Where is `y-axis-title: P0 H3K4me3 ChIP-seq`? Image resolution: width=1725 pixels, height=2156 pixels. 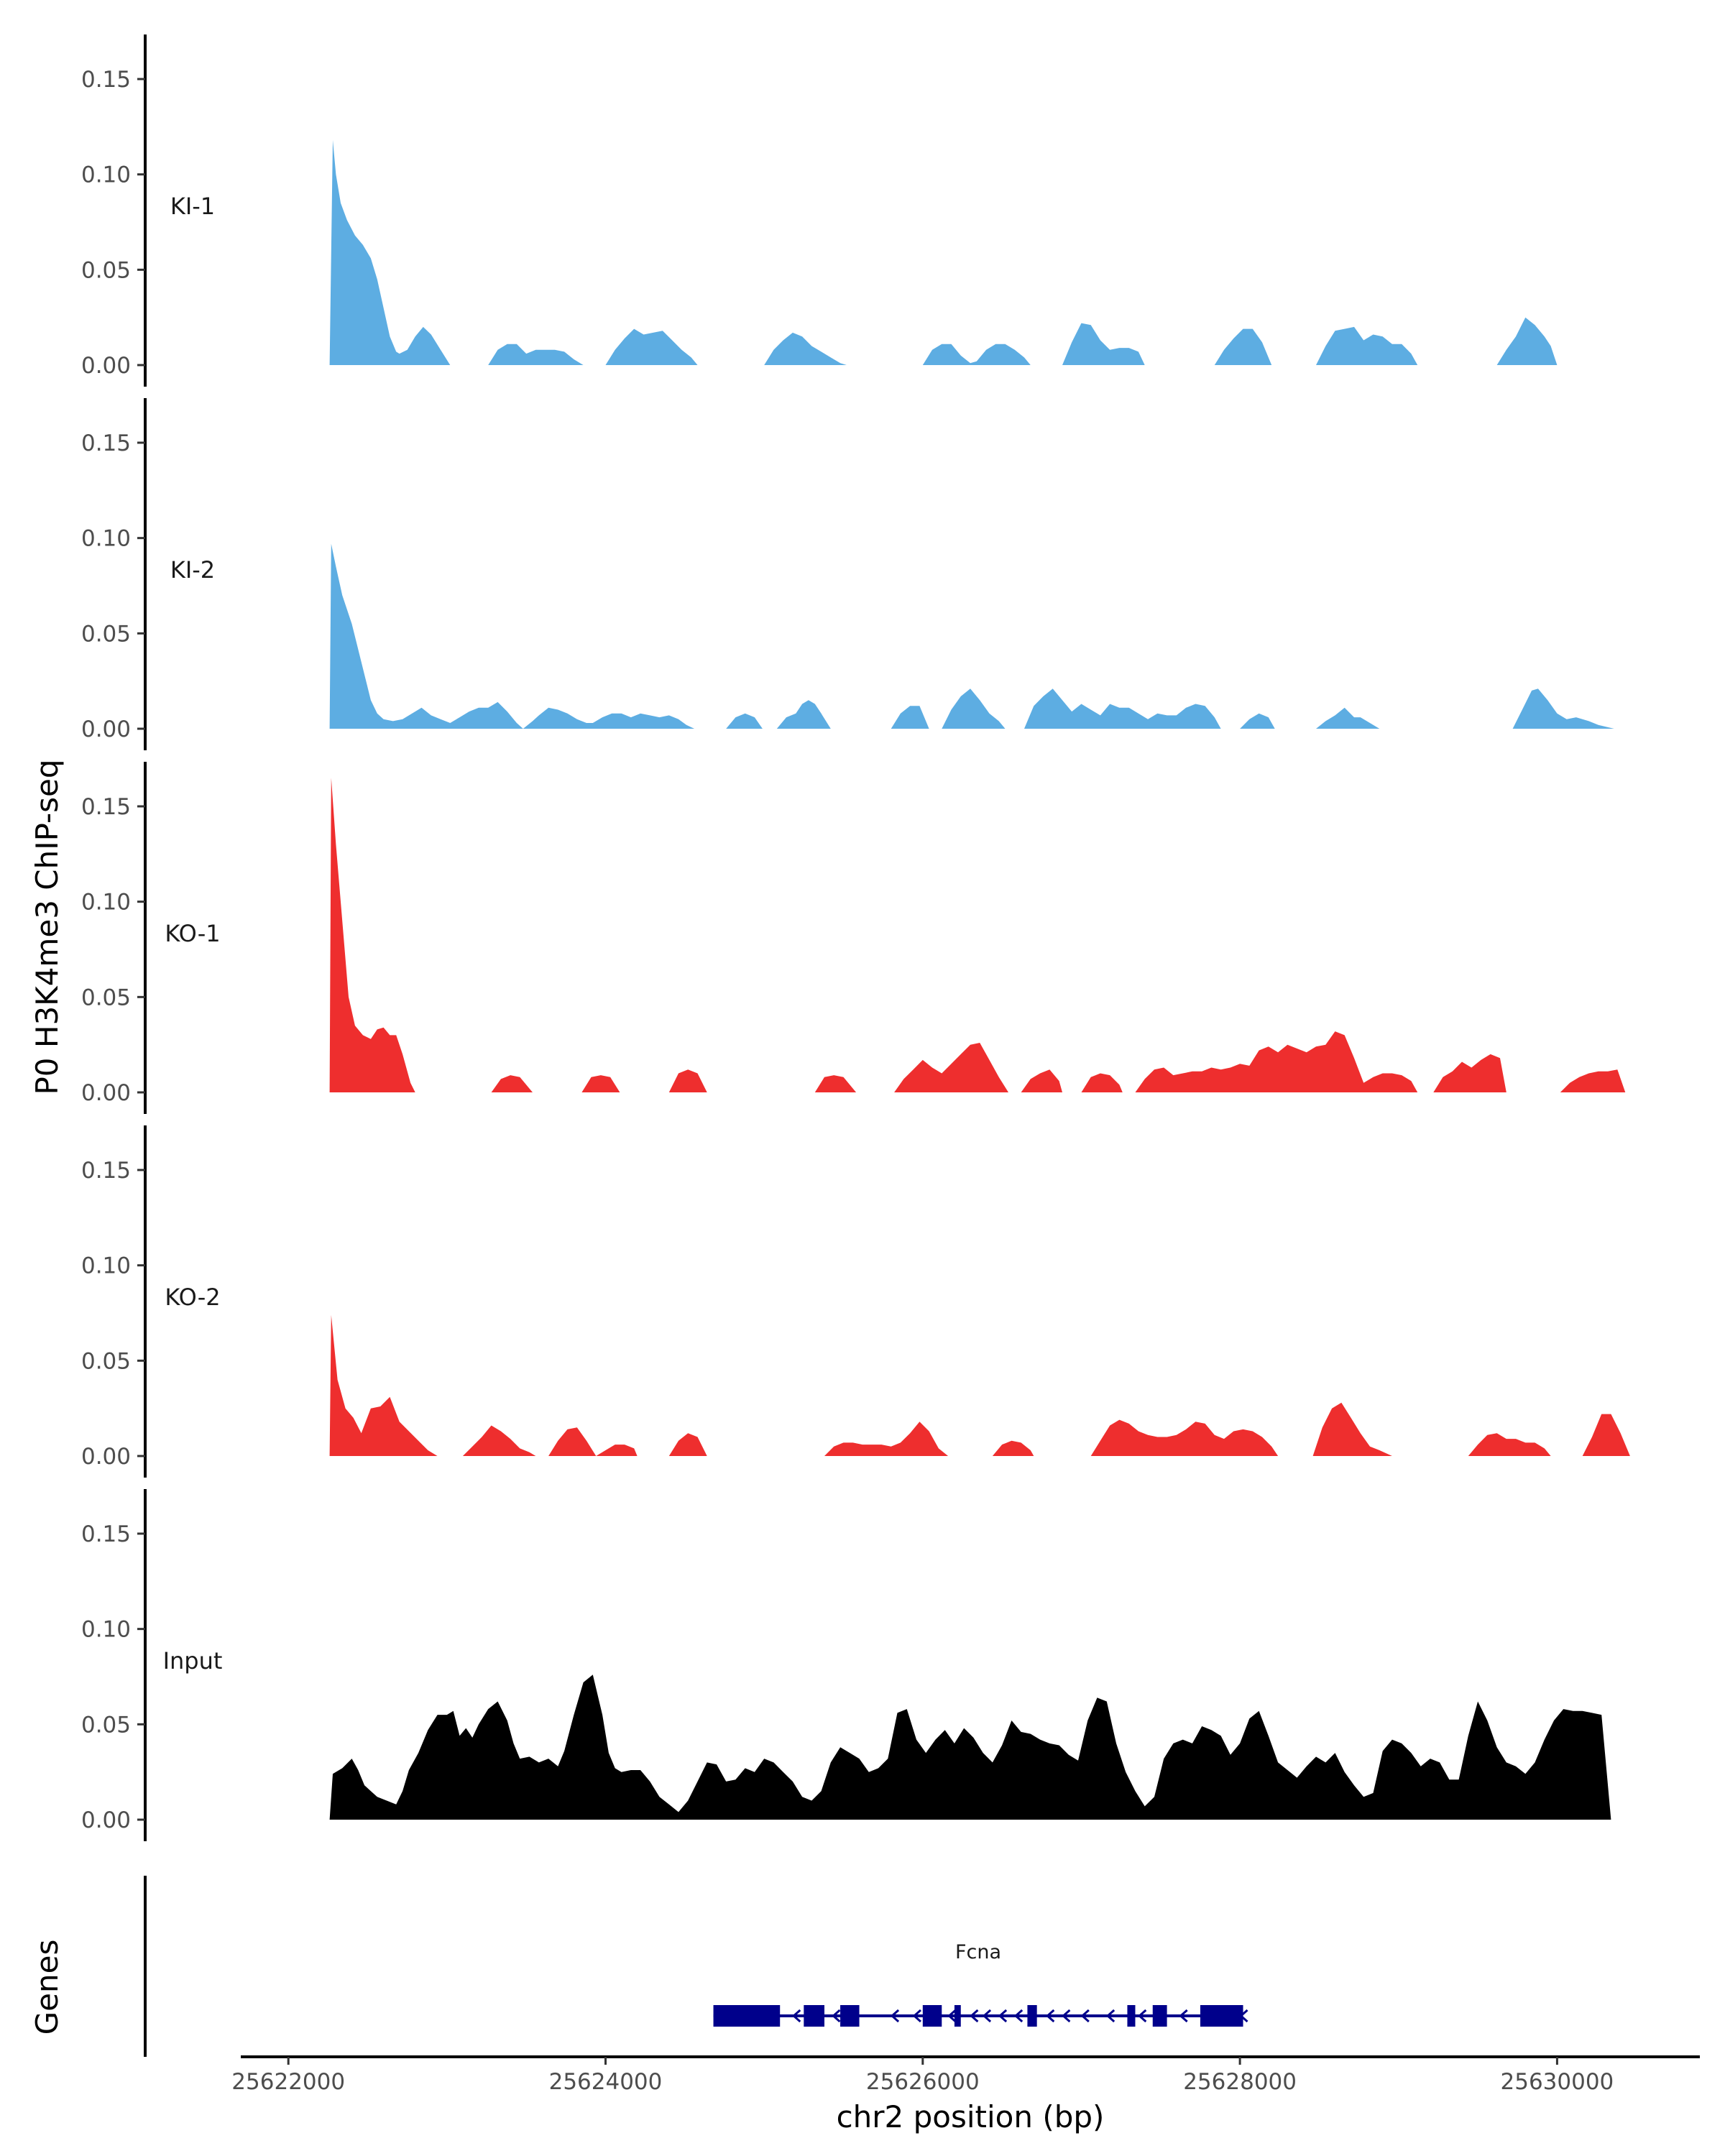
y-axis-title: P0 H3K4me3 ChIP-seq is located at coordinates (47, 927).